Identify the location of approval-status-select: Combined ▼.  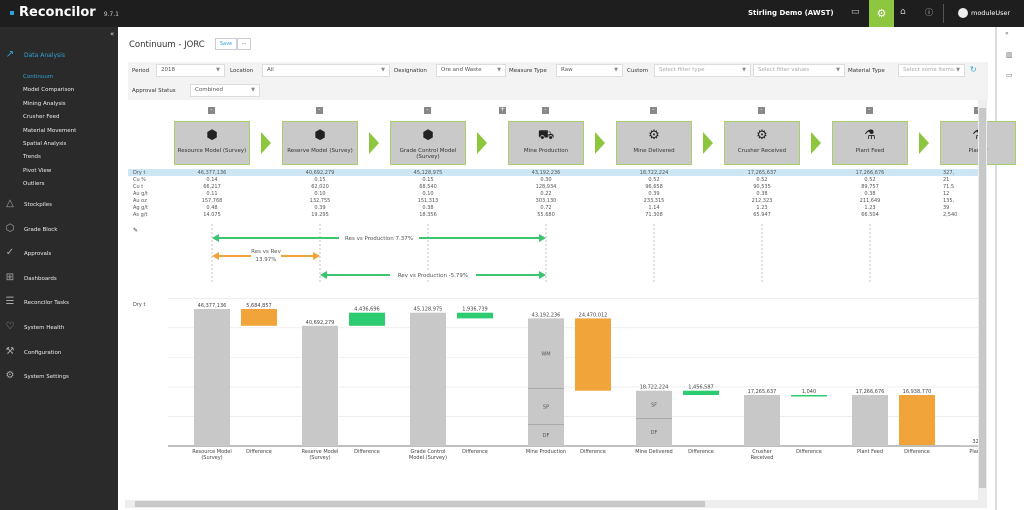
(225, 90).